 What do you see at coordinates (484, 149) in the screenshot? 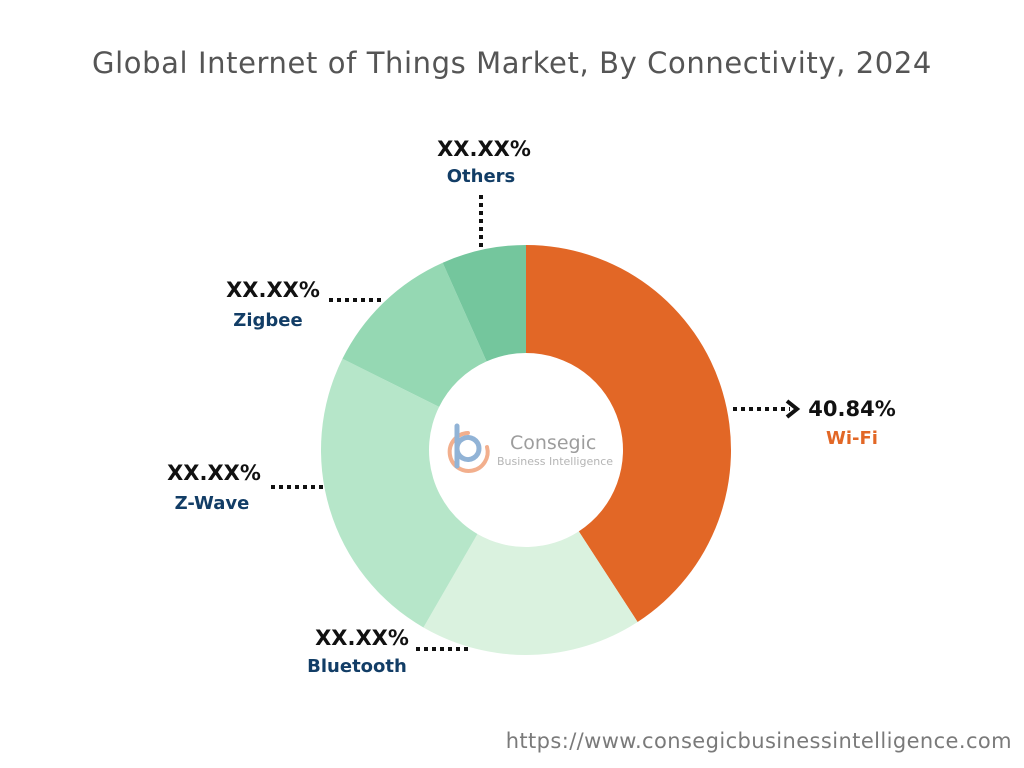
I see `value-label-others: XX.XX%` at bounding box center [484, 149].